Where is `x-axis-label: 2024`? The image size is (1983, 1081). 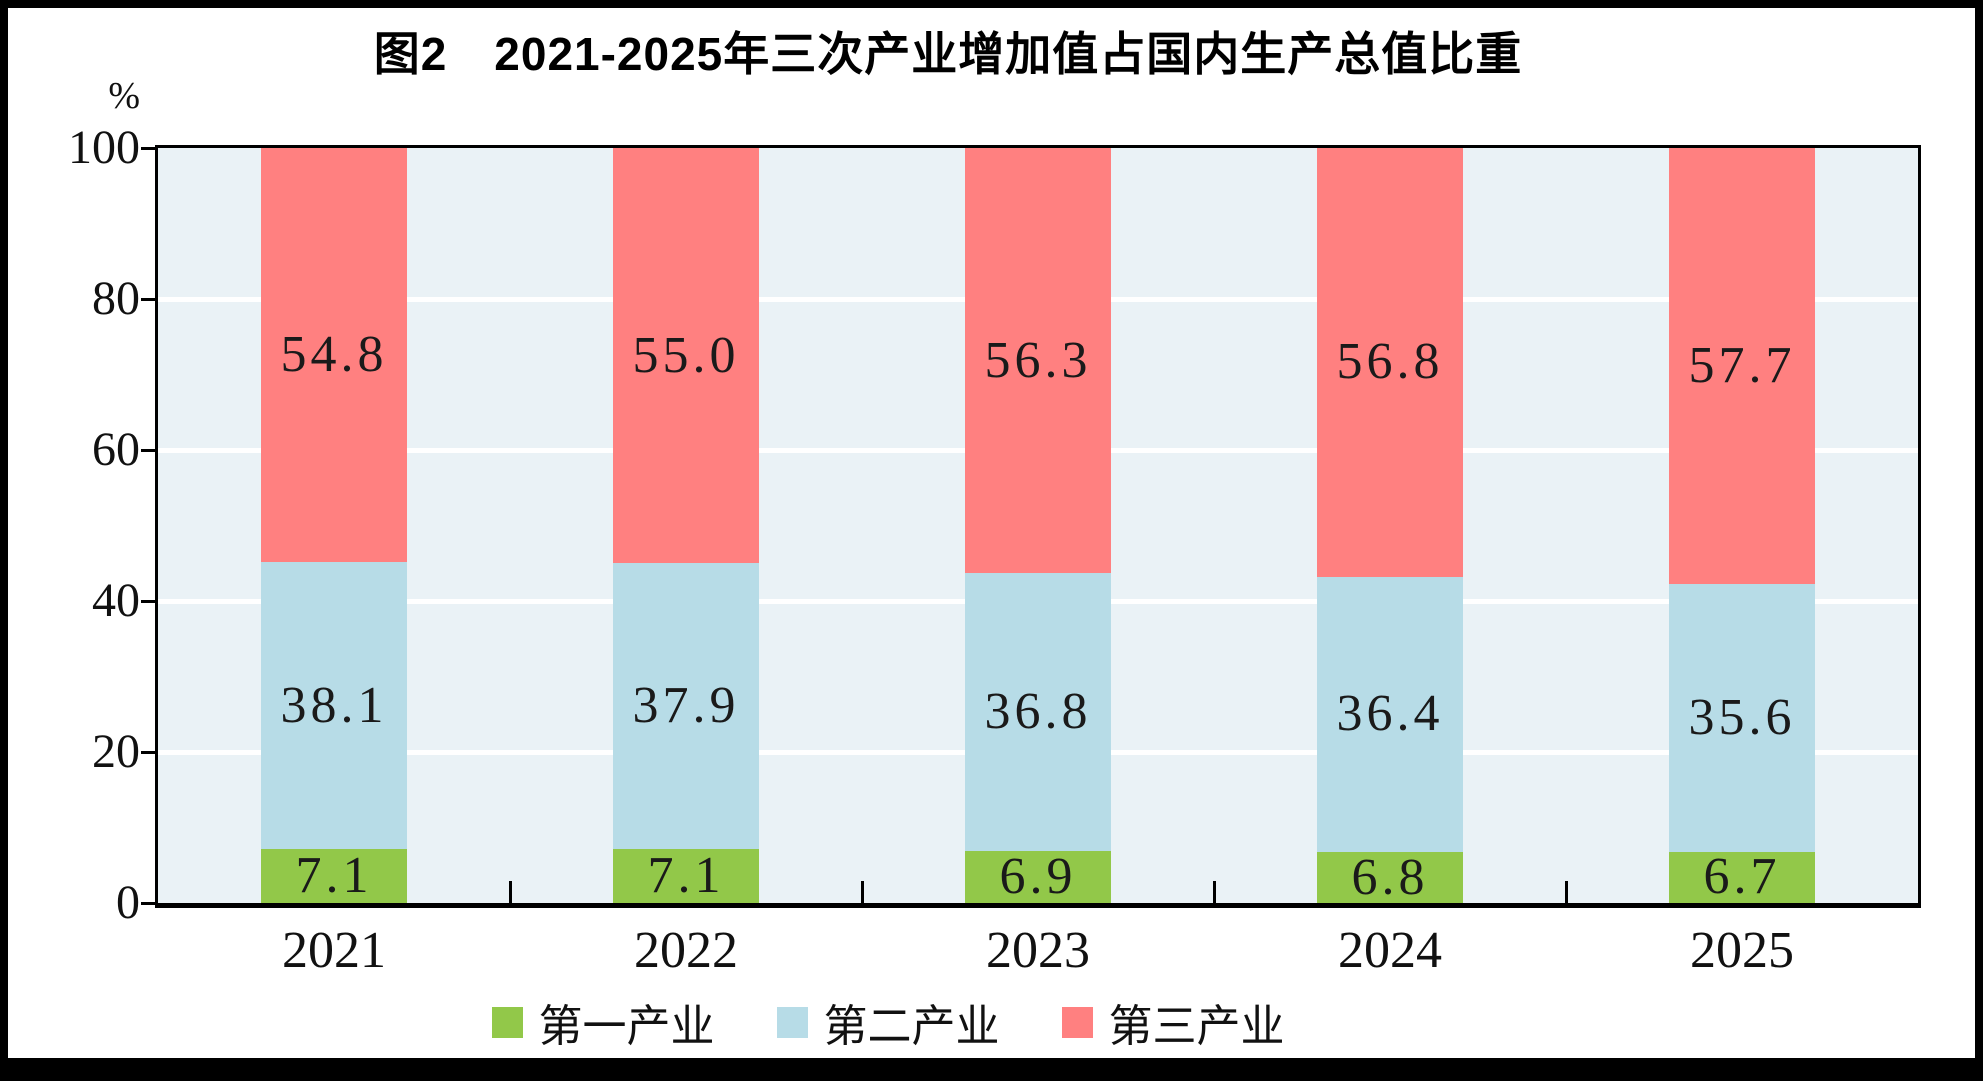
x-axis-label: 2024 is located at coordinates (1390, 950).